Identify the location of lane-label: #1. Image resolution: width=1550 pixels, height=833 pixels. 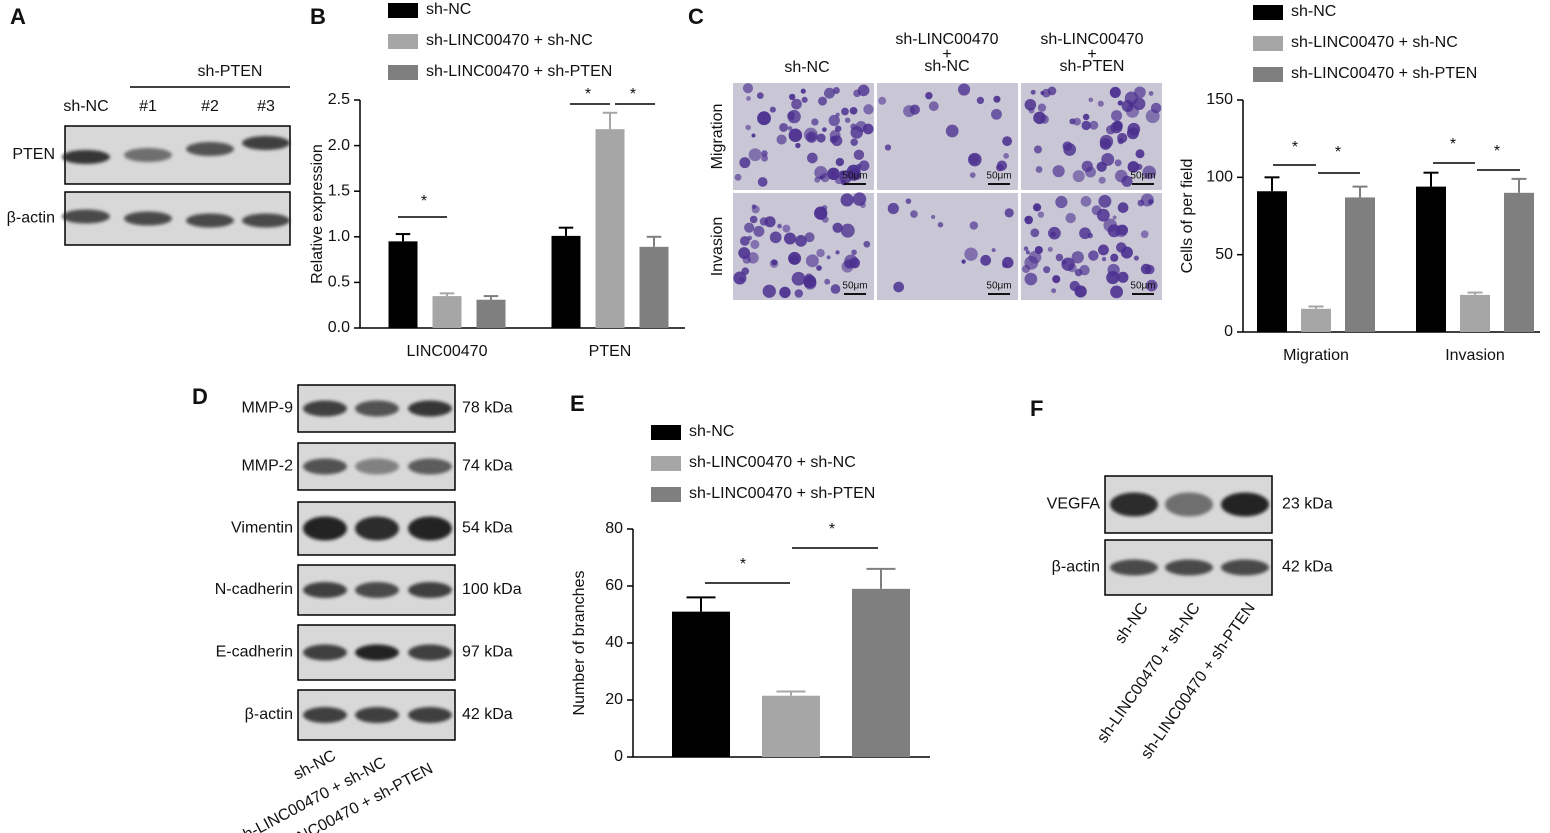
(148, 106).